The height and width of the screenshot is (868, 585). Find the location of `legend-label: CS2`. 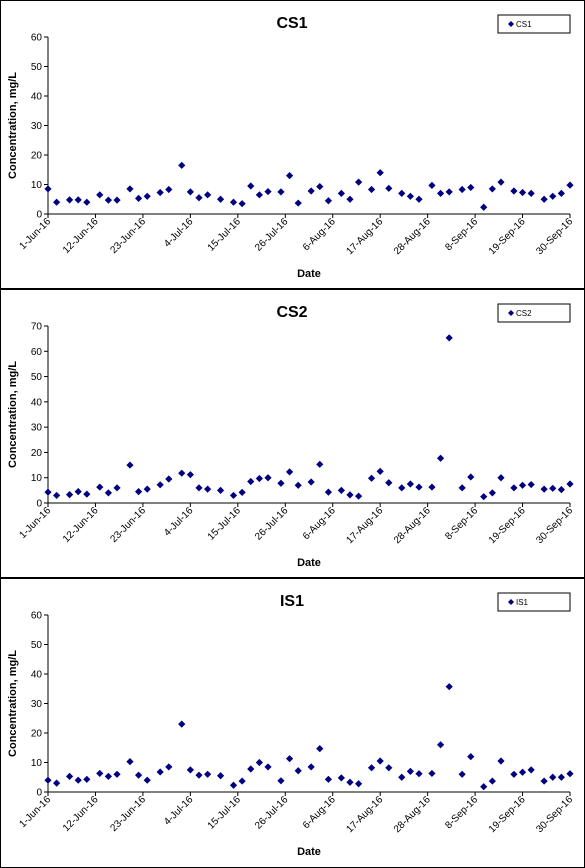

legend-label: CS2 is located at coordinates (524, 313).